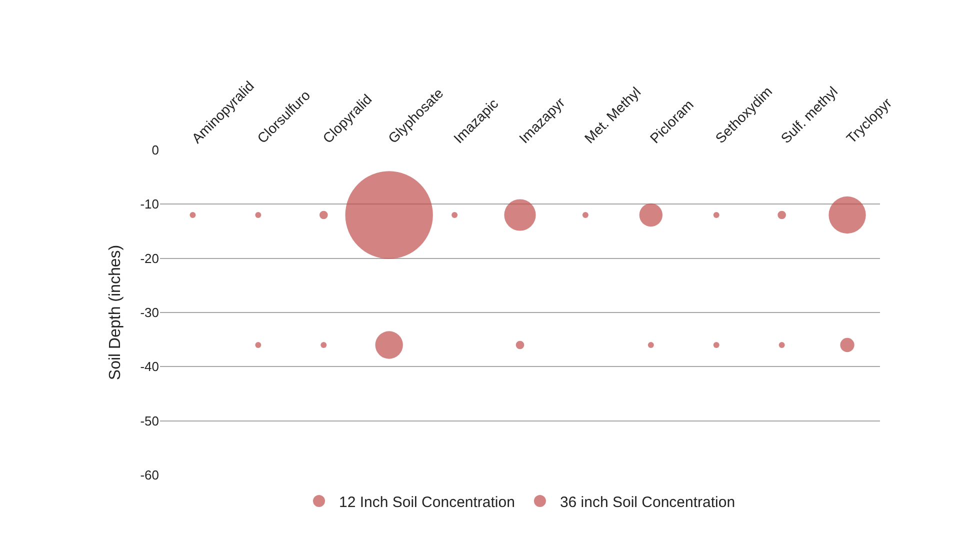  Describe the element at coordinates (149, 312) in the screenshot. I see `y-tick-label: -30` at that location.